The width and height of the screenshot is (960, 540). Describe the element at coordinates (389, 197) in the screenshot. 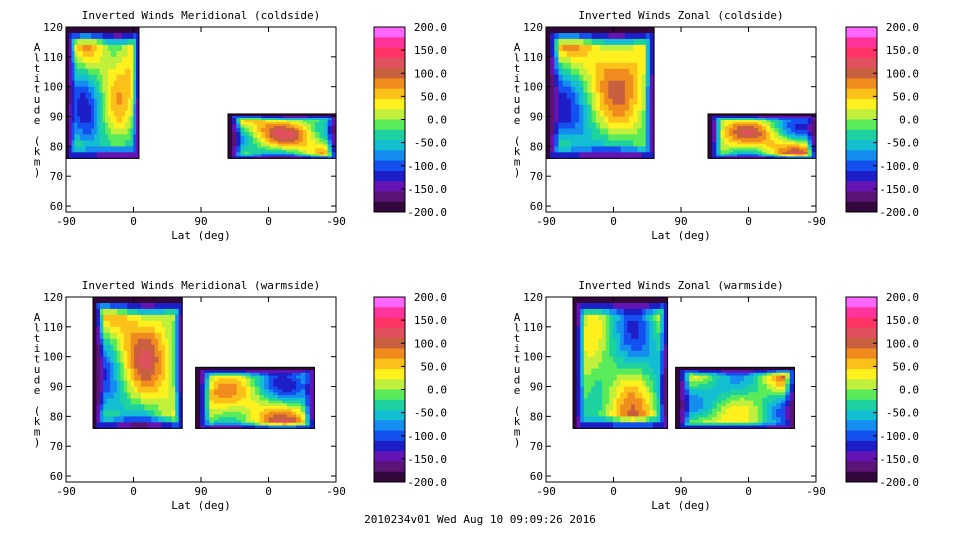

I see `colorbar-band` at that location.